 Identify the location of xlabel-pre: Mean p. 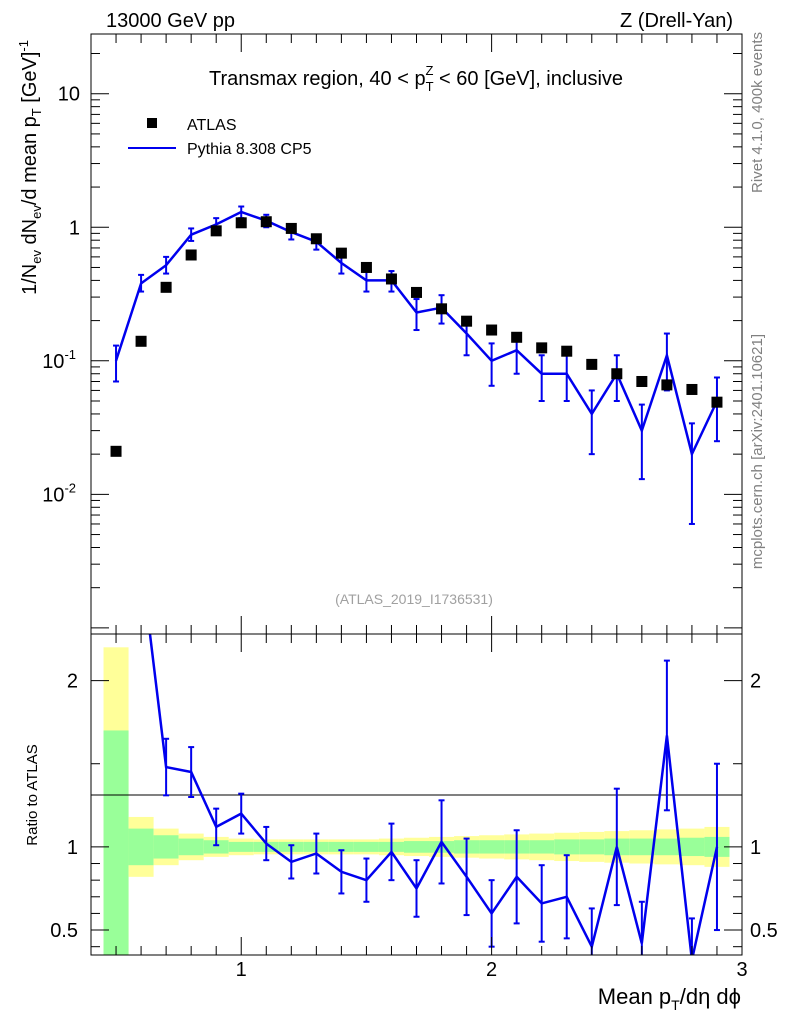
(634, 996).